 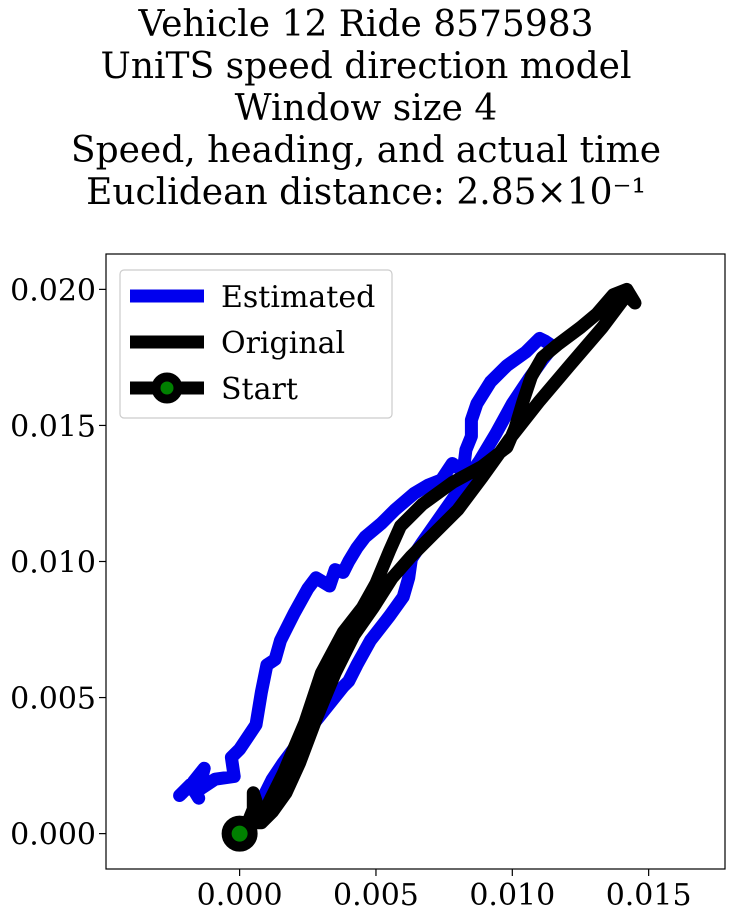 I want to click on y-axis: 0.000 0.005 0.010 0.015 0.020, so click(x=58, y=563).